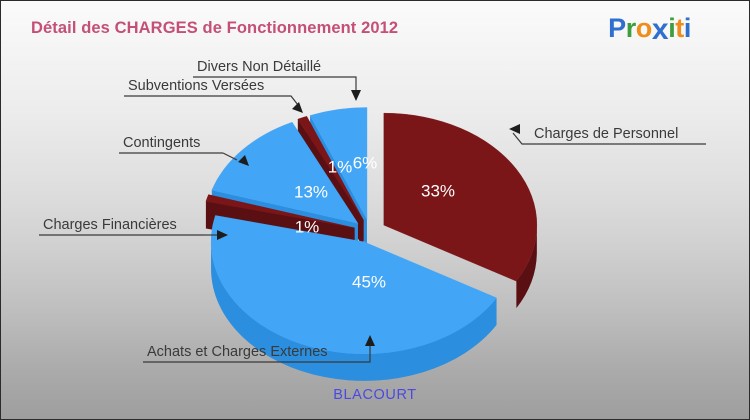 The image size is (750, 420). I want to click on pie-callout-label: Charges de Personnel, so click(606, 134).